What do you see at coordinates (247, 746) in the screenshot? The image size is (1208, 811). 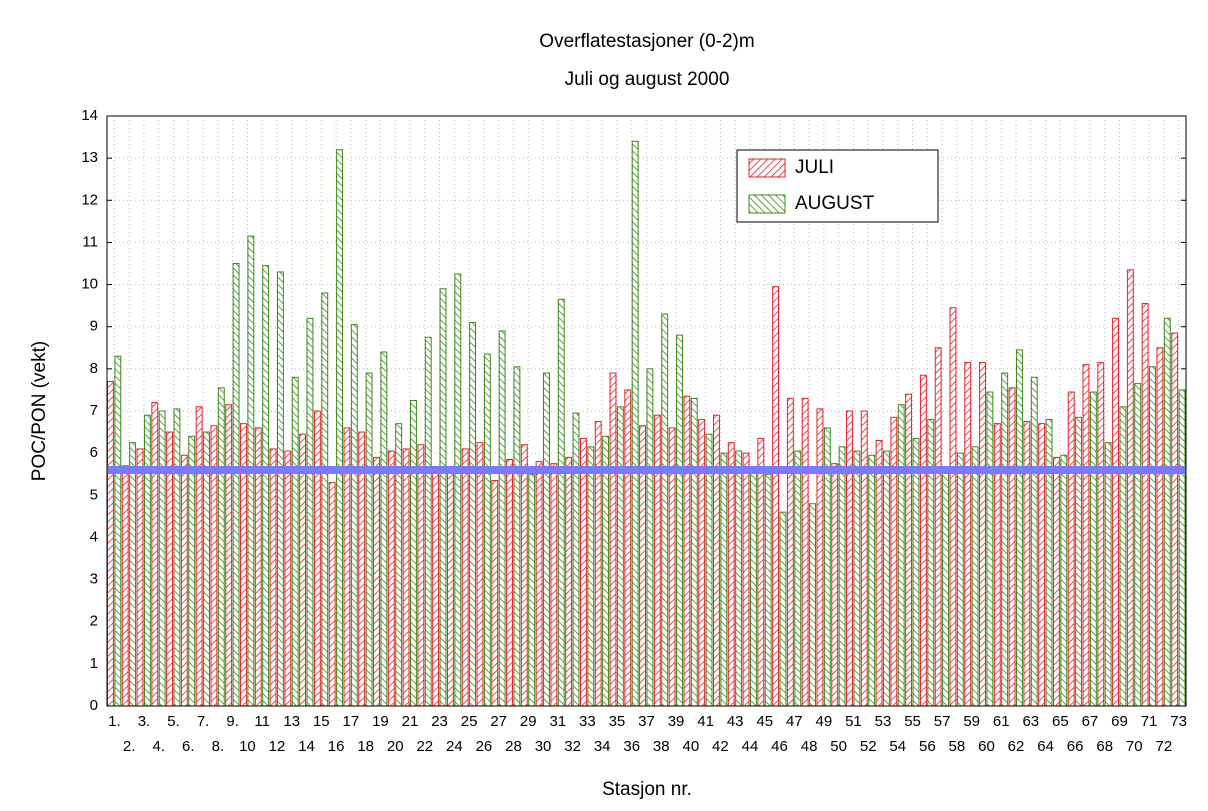 I see `x-tick-label: 10` at bounding box center [247, 746].